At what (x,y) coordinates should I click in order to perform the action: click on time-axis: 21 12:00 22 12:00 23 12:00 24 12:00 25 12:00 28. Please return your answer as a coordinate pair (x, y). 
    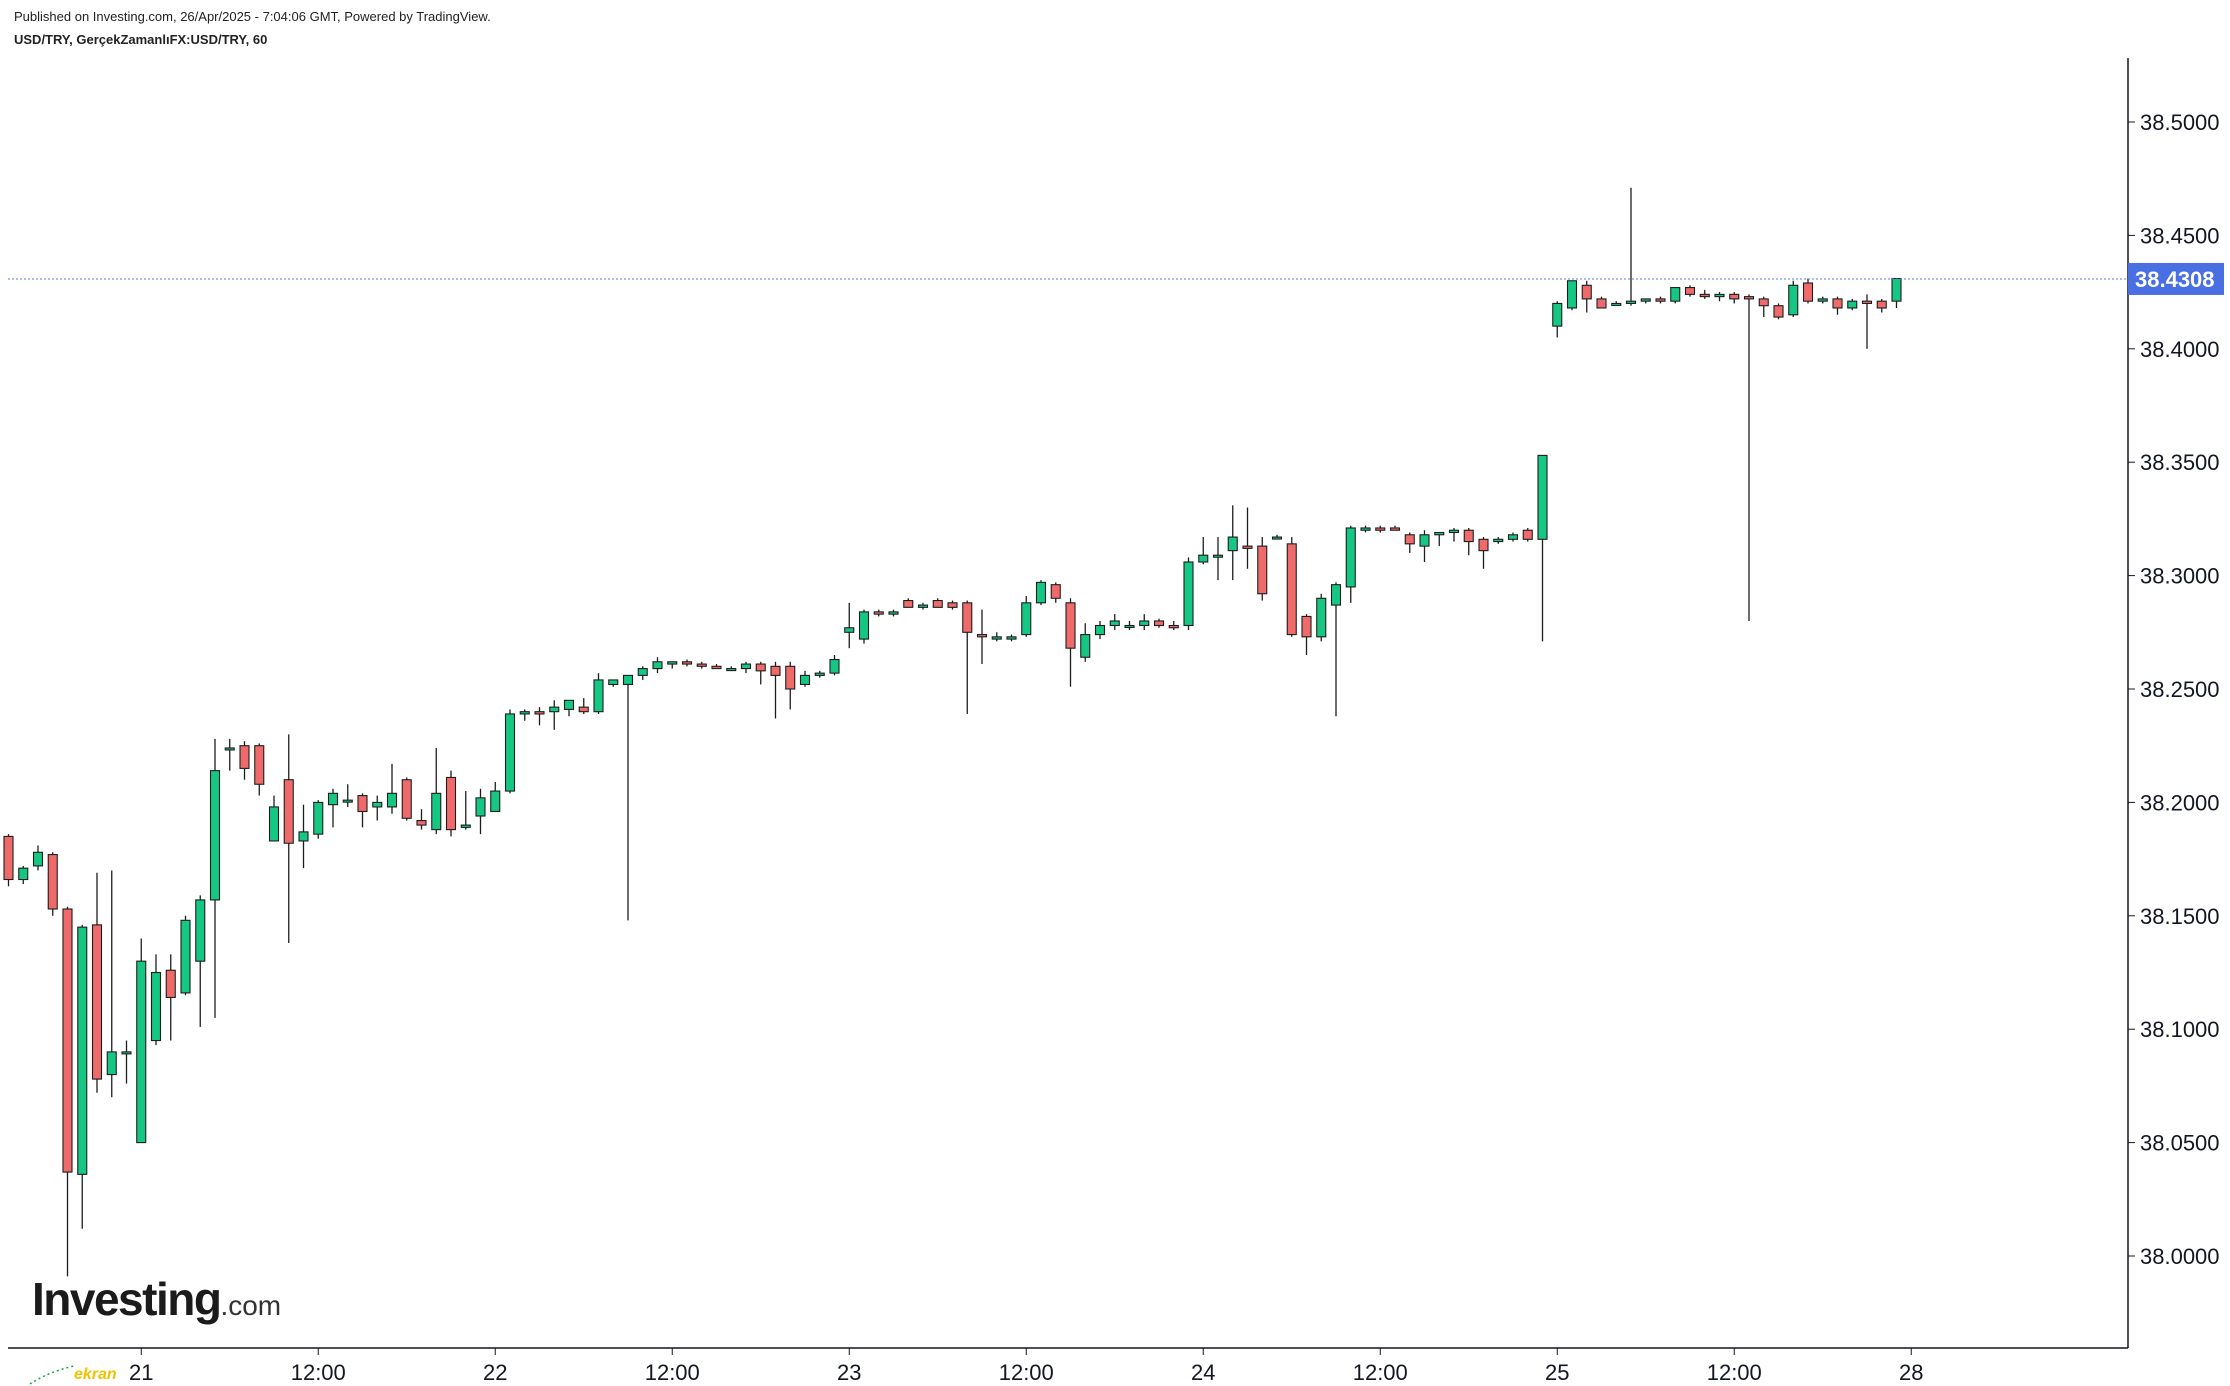
    Looking at the image, I should click on (1026, 1366).